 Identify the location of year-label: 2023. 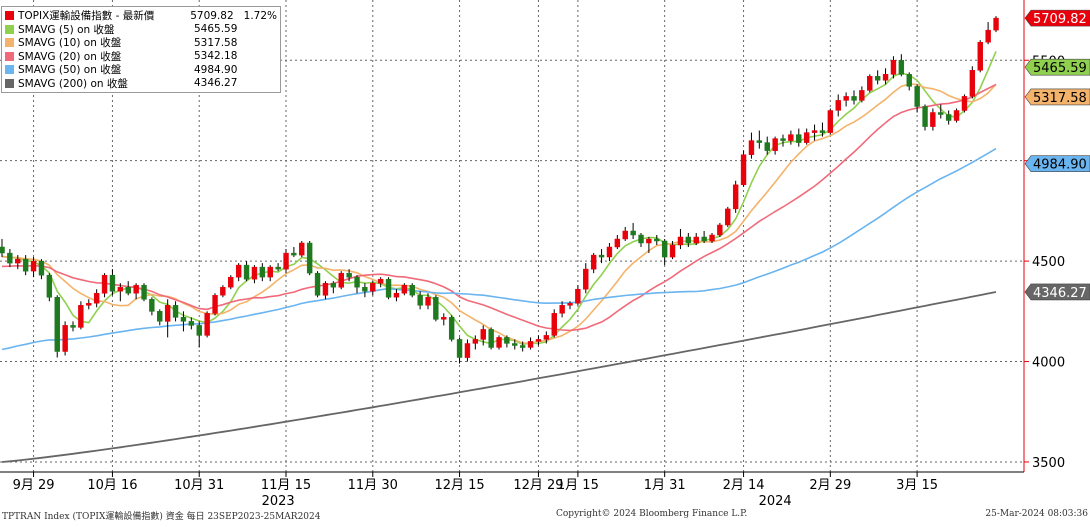
(278, 501).